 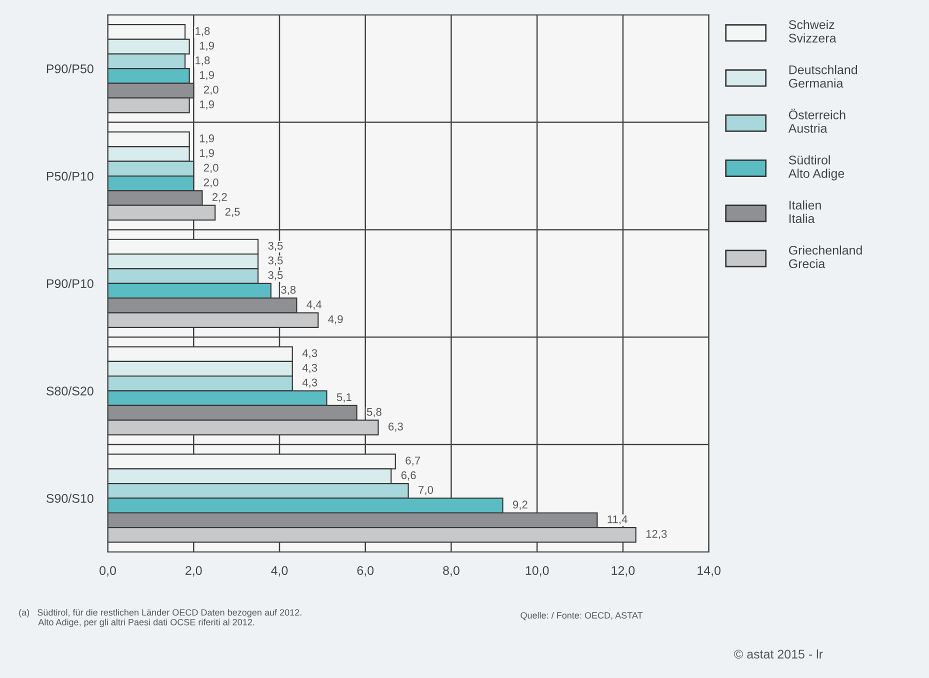 I want to click on legend-label: Italien Italia, so click(x=805, y=212).